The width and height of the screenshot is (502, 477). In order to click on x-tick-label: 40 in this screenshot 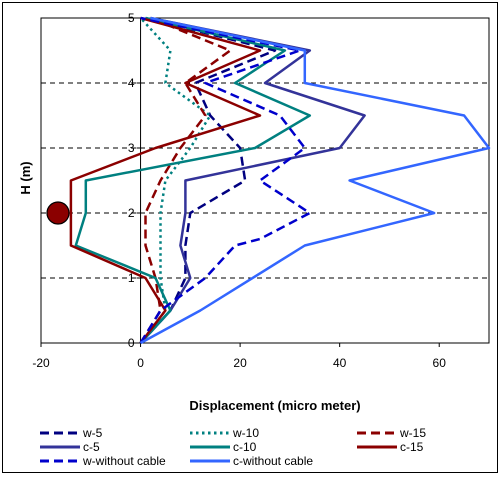, I will do `click(340, 363)`.